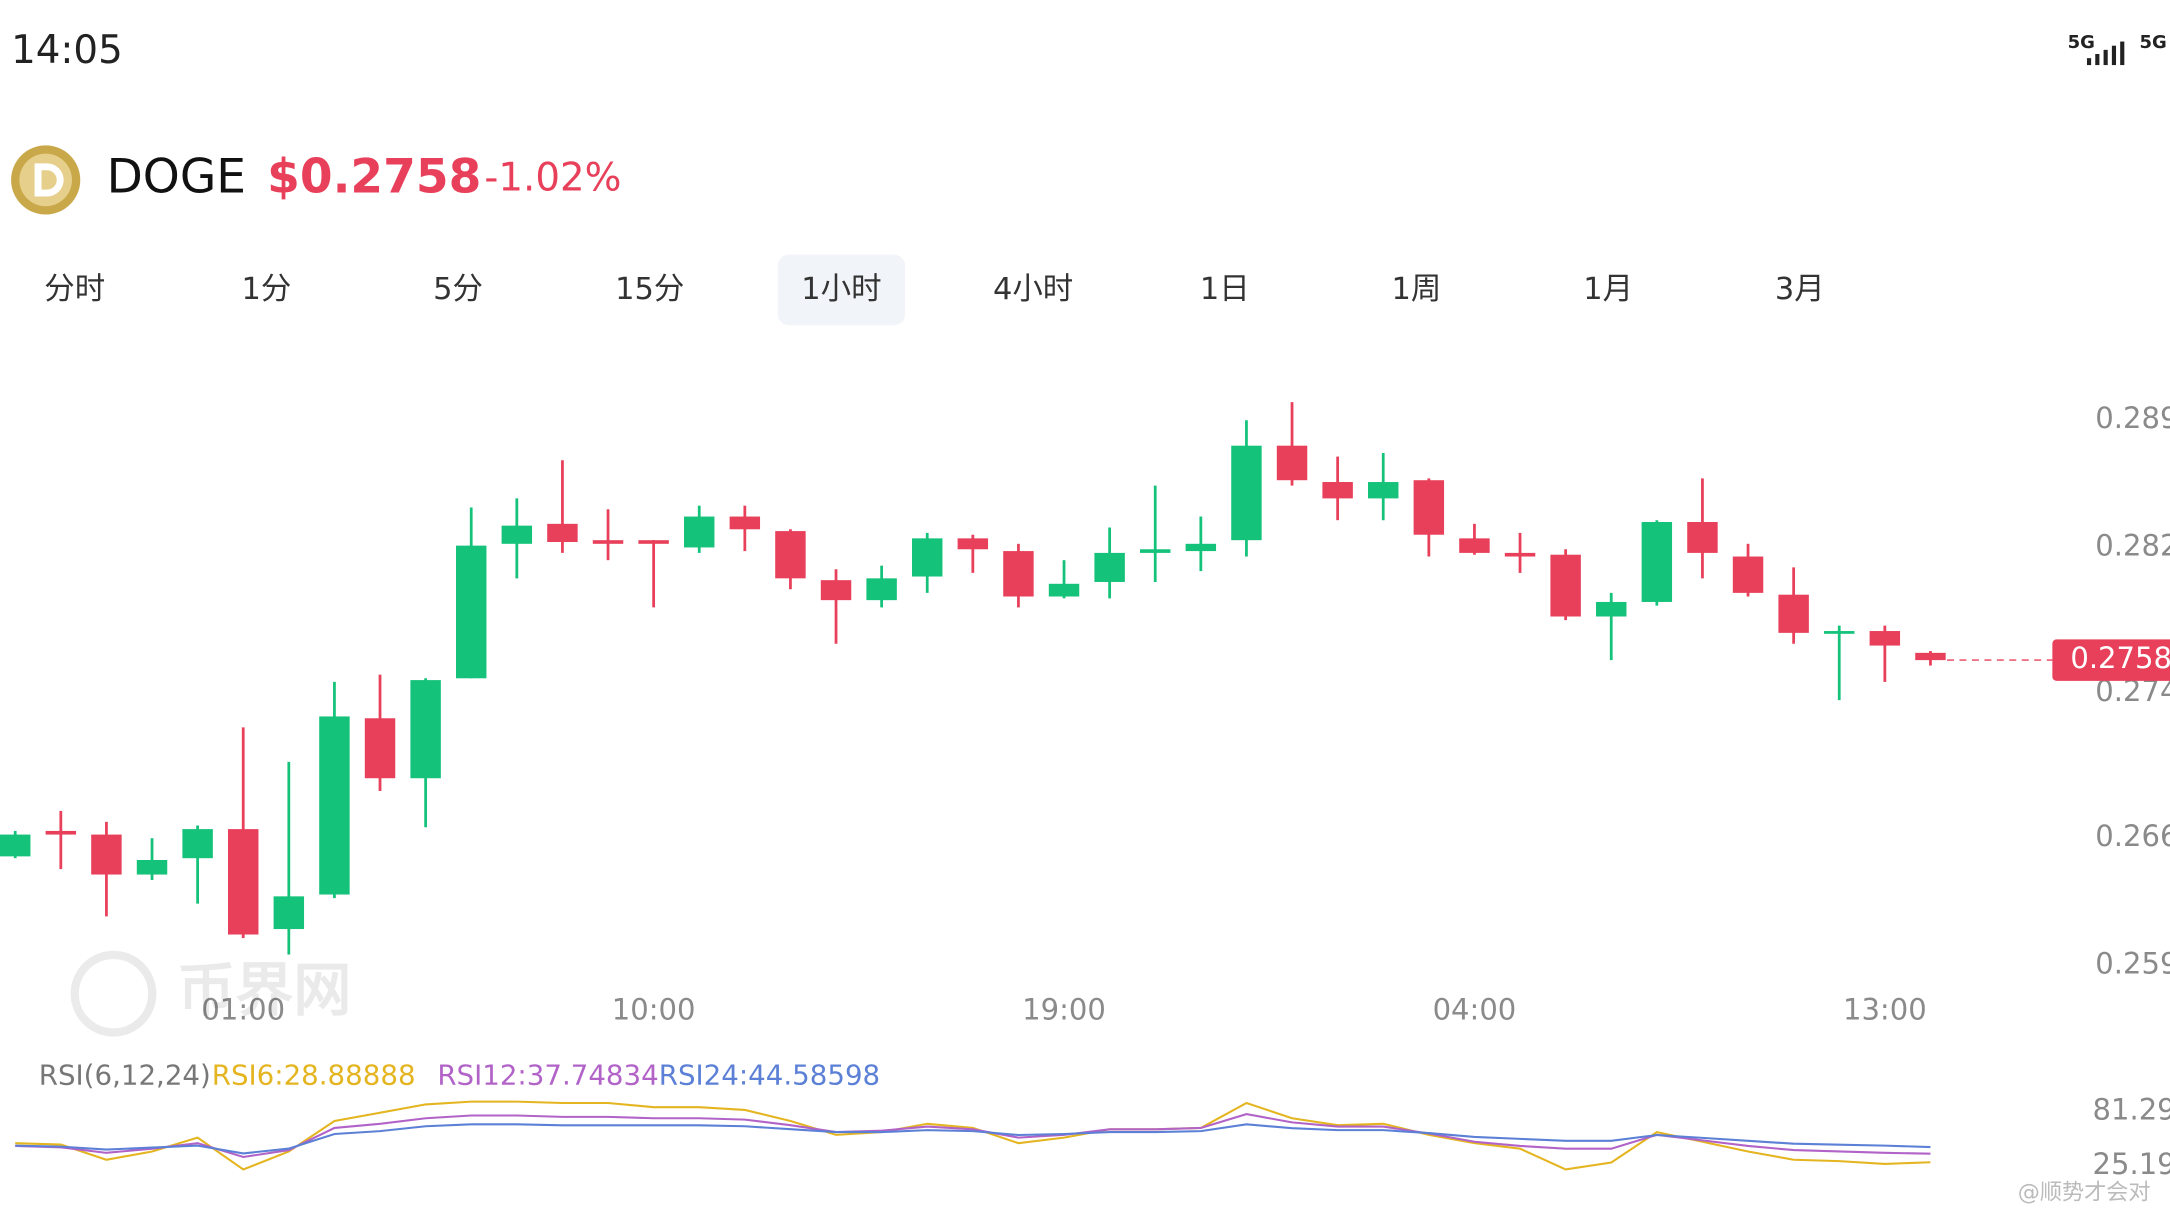  Describe the element at coordinates (314, 1075) in the screenshot. I see `rsi-legend: RSI6:28.88888` at that location.